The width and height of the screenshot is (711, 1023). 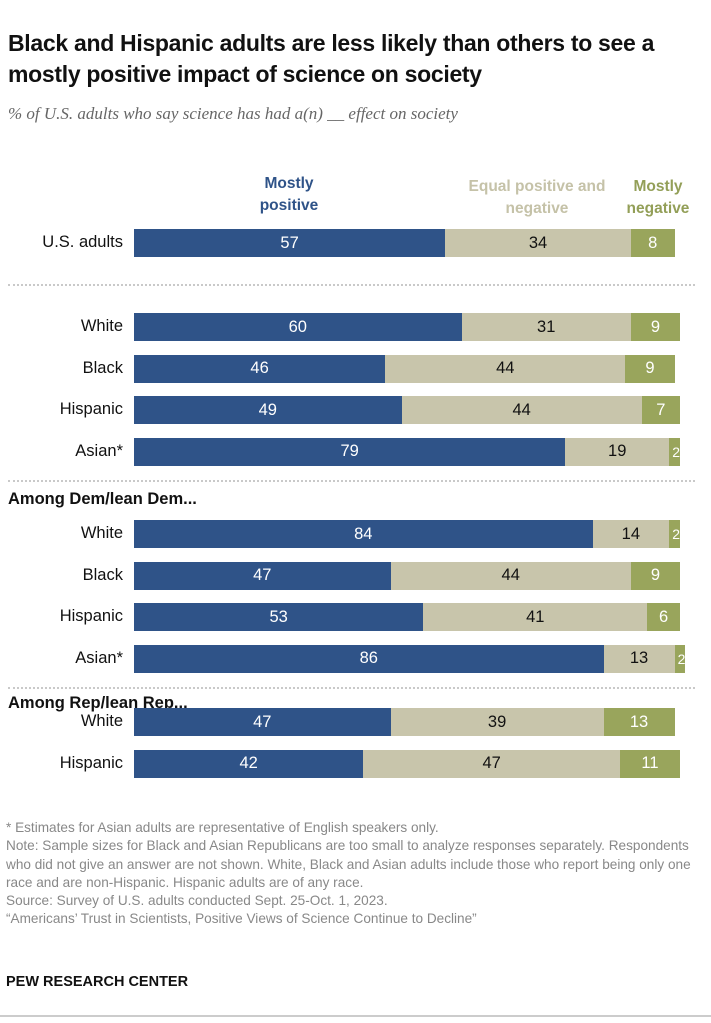 I want to click on bar-segment-equal: 34, so click(x=538, y=243).